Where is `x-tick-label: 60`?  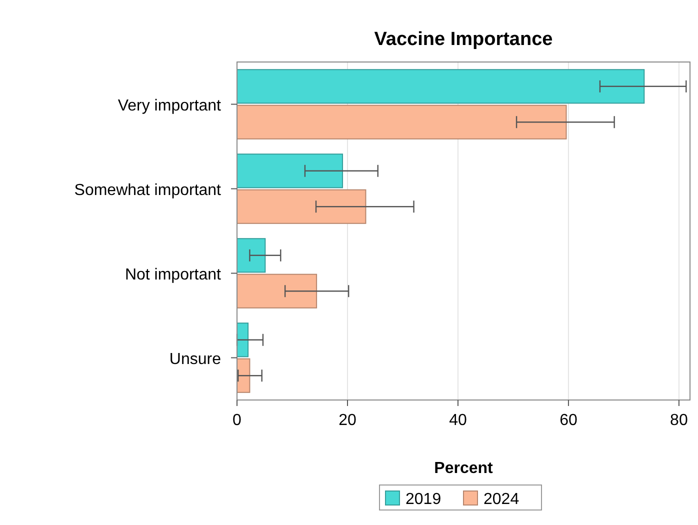 x-tick-label: 60 is located at coordinates (569, 420).